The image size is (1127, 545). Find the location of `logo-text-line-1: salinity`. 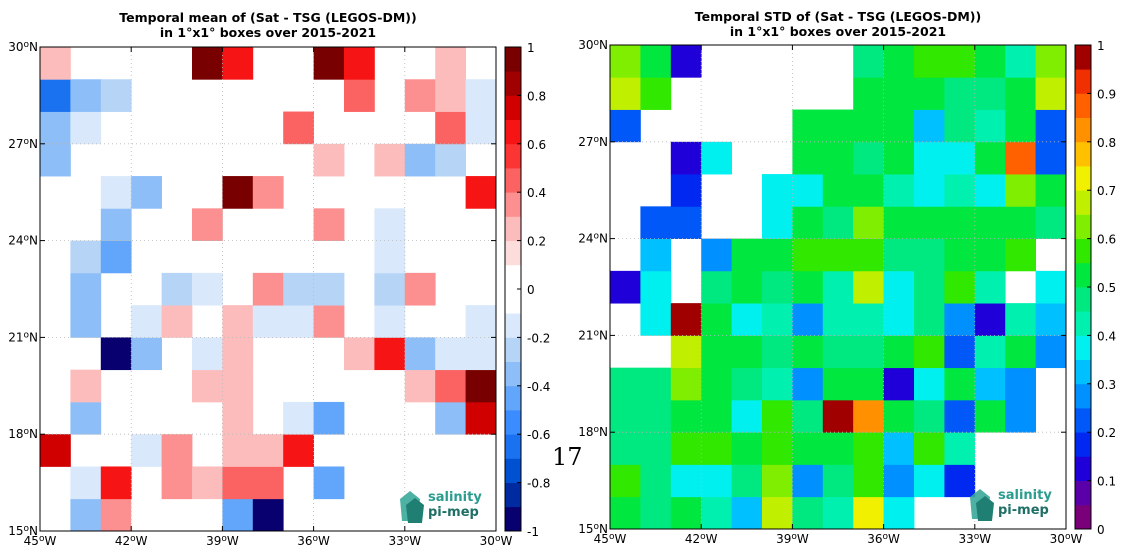

logo-text-line-1: salinity is located at coordinates (1025, 495).